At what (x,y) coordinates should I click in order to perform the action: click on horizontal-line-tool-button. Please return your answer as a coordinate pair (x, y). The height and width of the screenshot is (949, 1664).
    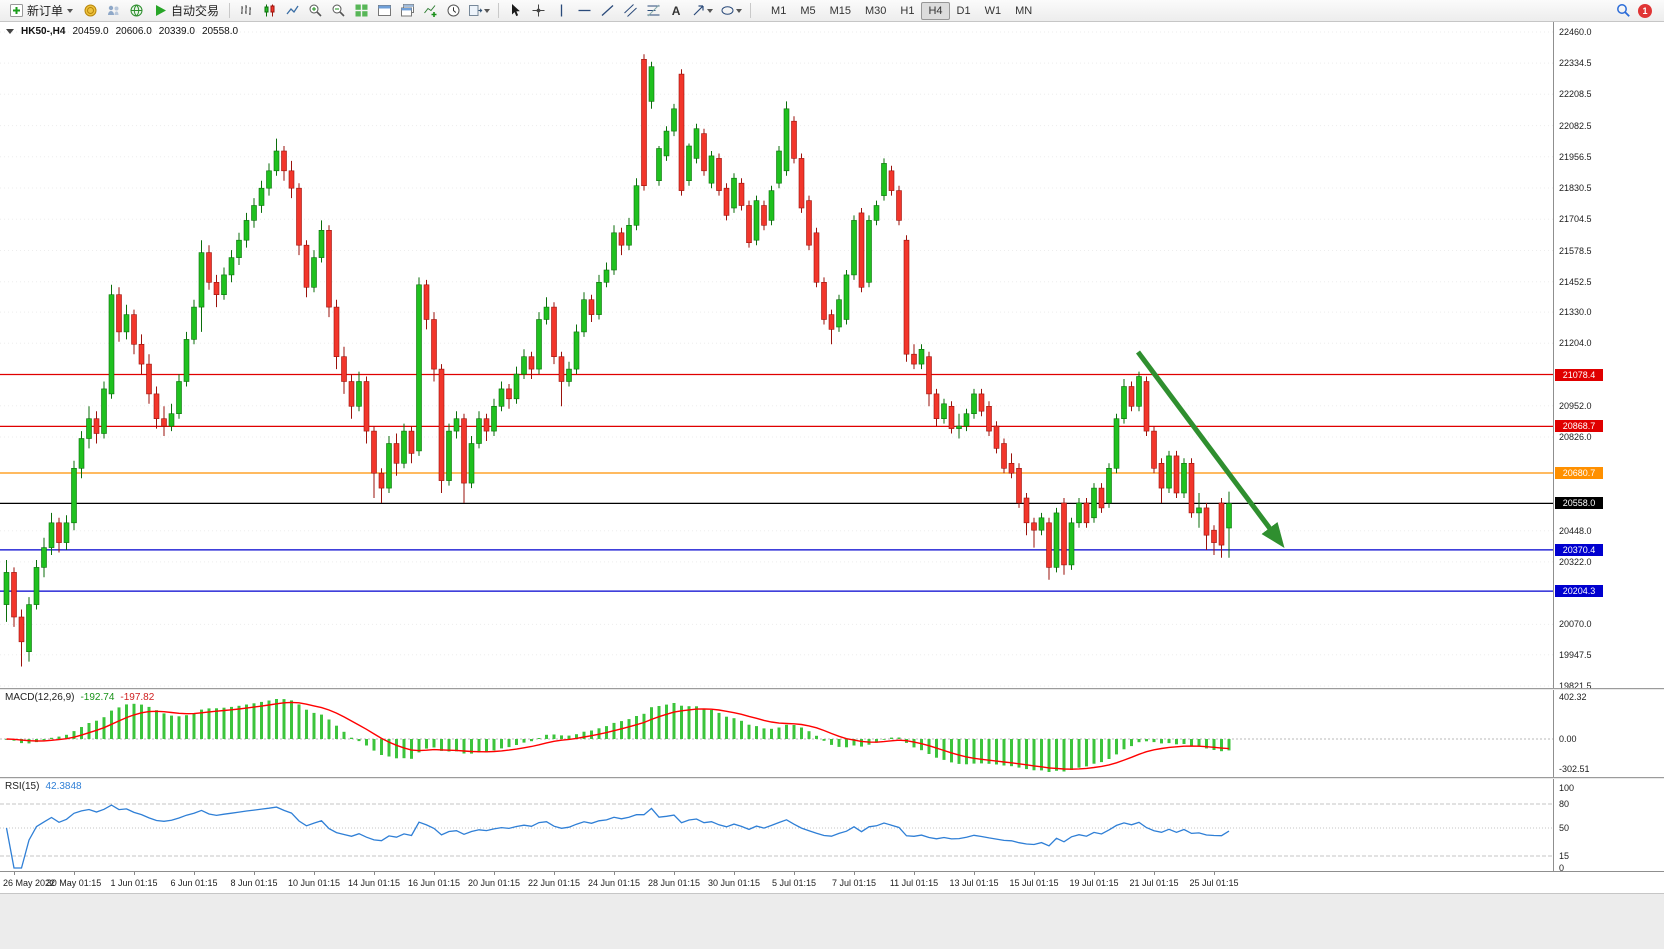
    Looking at the image, I should click on (584, 11).